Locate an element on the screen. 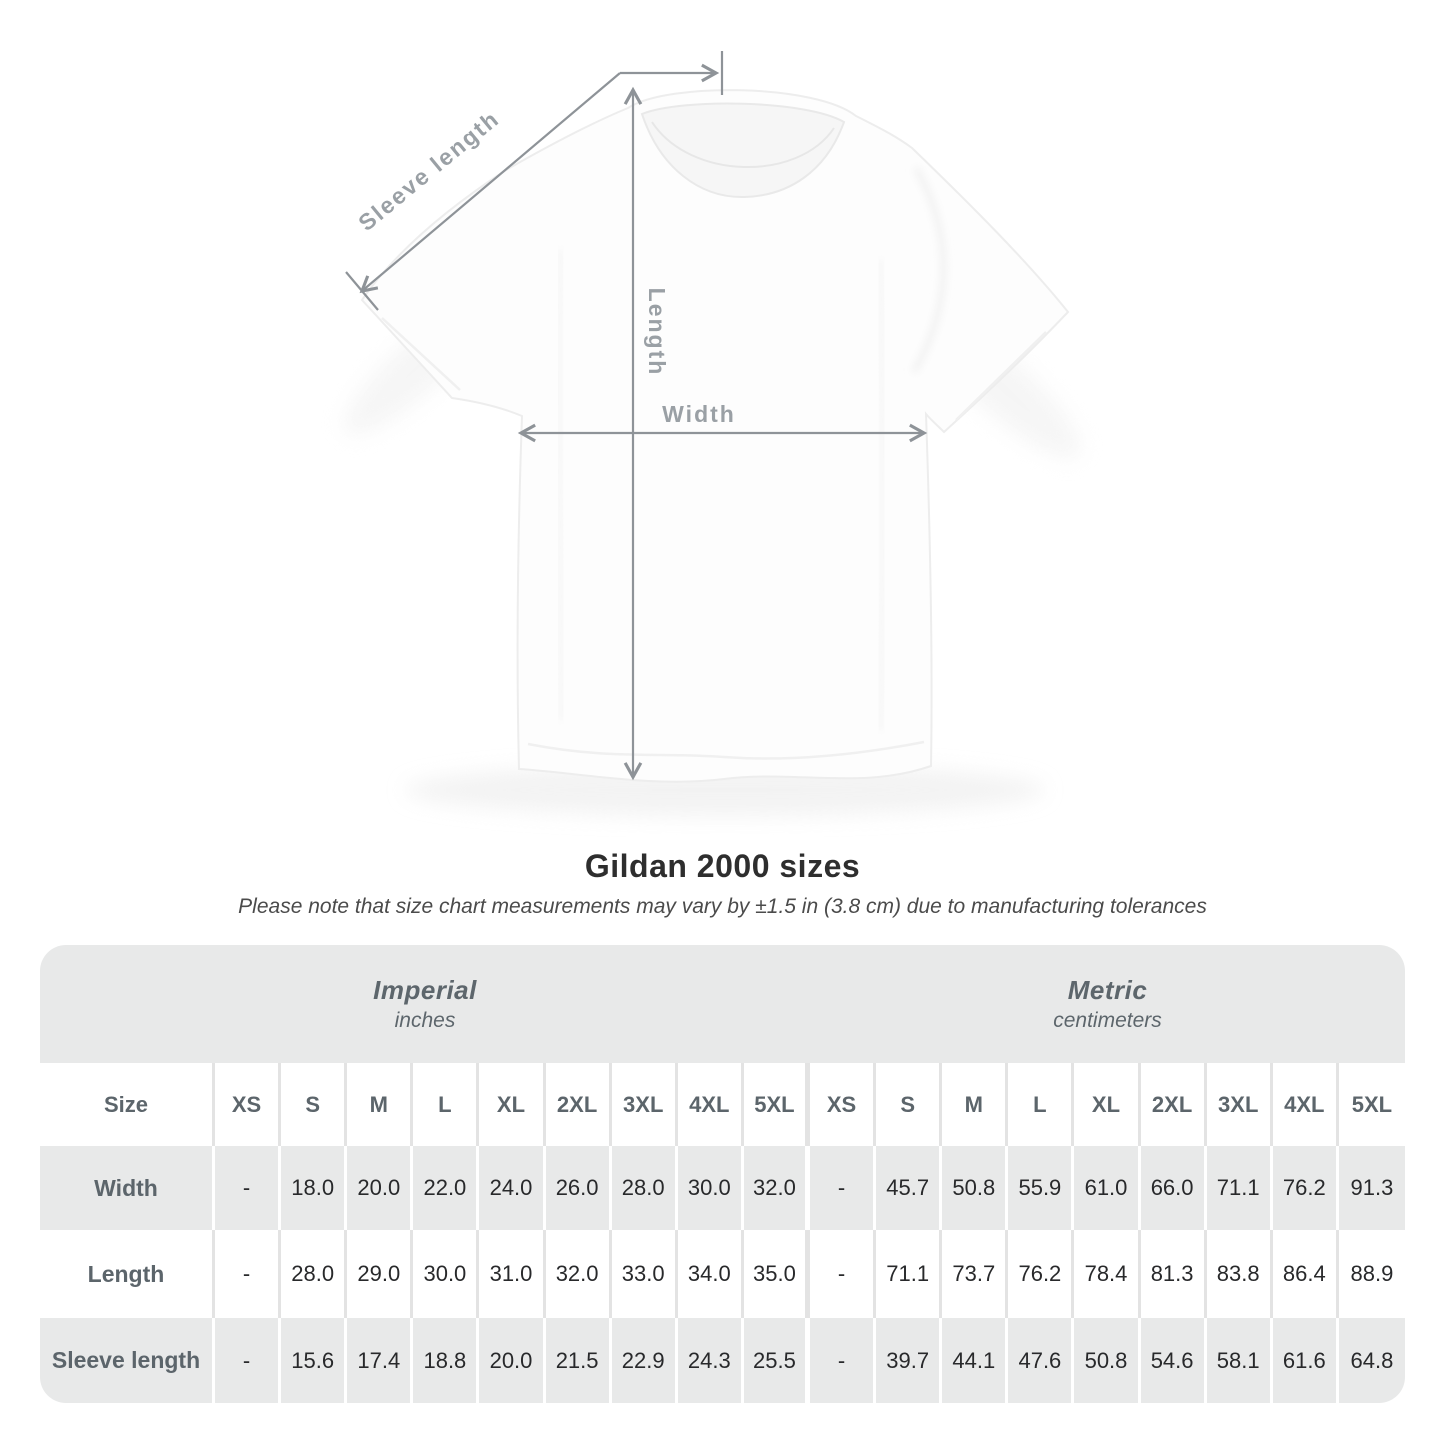  size-column-header-imperial-3xl: 3XL is located at coordinates (644, 1104).